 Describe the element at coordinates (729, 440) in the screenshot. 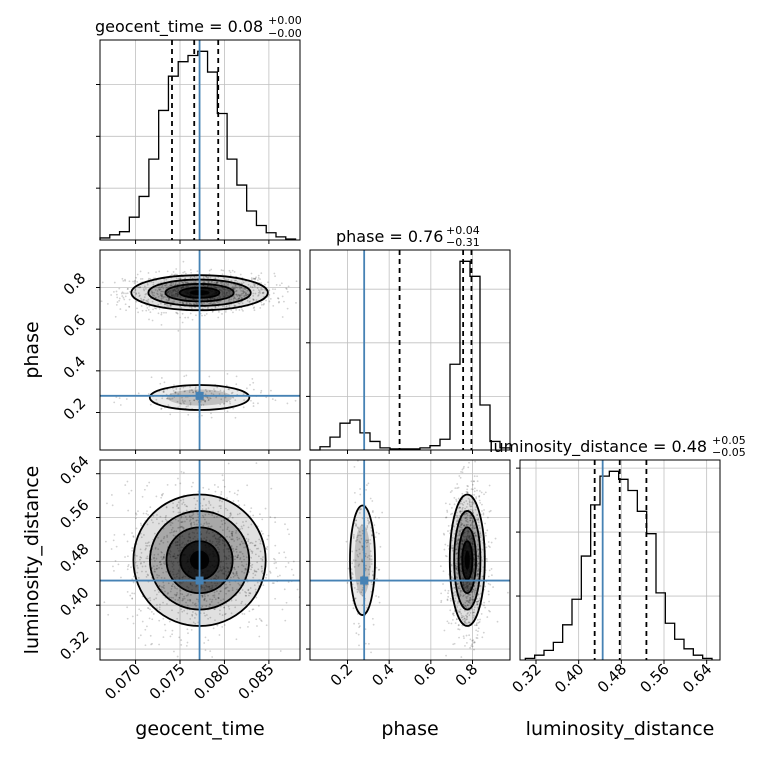

I see `title-luminosity-distance-sup: +0.05` at that location.